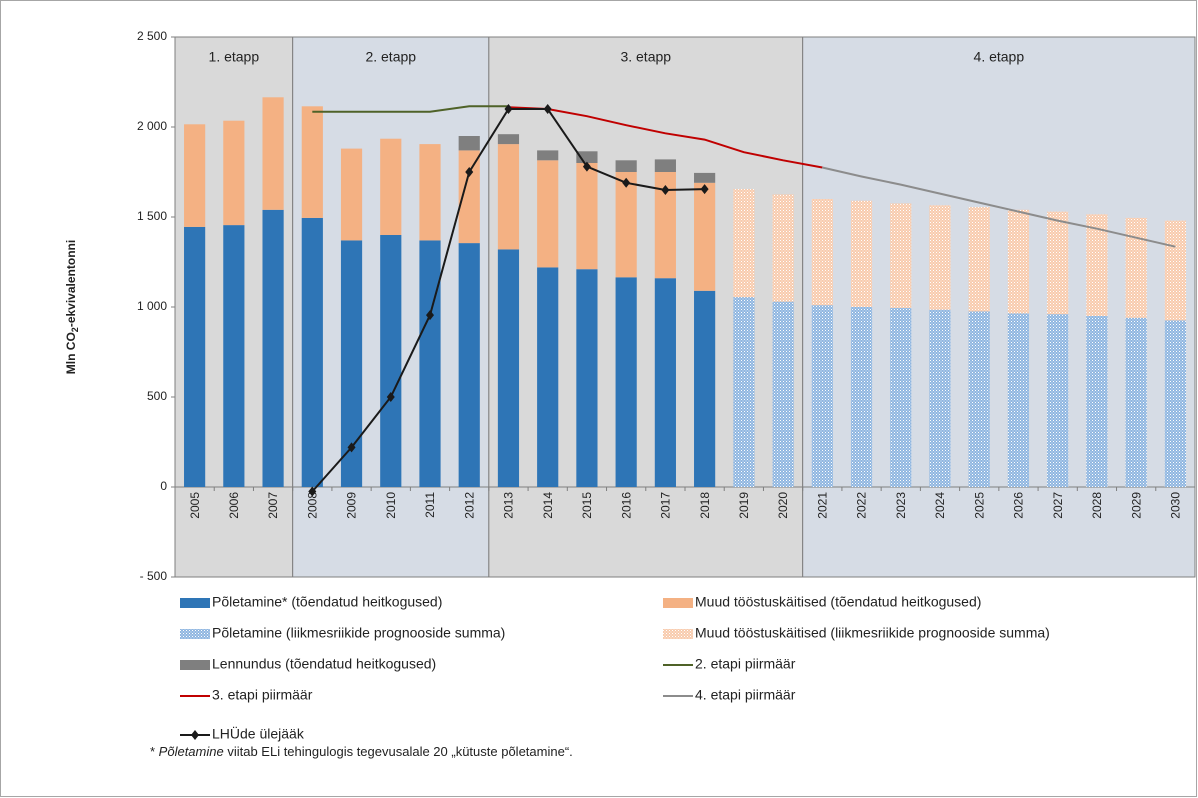 The image size is (1198, 798). What do you see at coordinates (999, 57) in the screenshot?
I see `phase-label: 4. etapp` at bounding box center [999, 57].